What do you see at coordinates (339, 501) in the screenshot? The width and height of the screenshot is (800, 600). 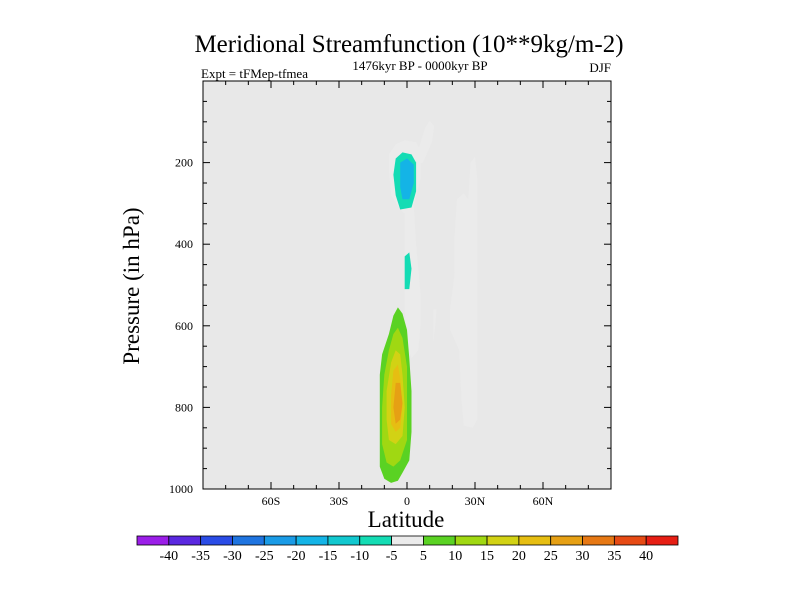 I see `x-tick-label: 30S` at bounding box center [339, 501].